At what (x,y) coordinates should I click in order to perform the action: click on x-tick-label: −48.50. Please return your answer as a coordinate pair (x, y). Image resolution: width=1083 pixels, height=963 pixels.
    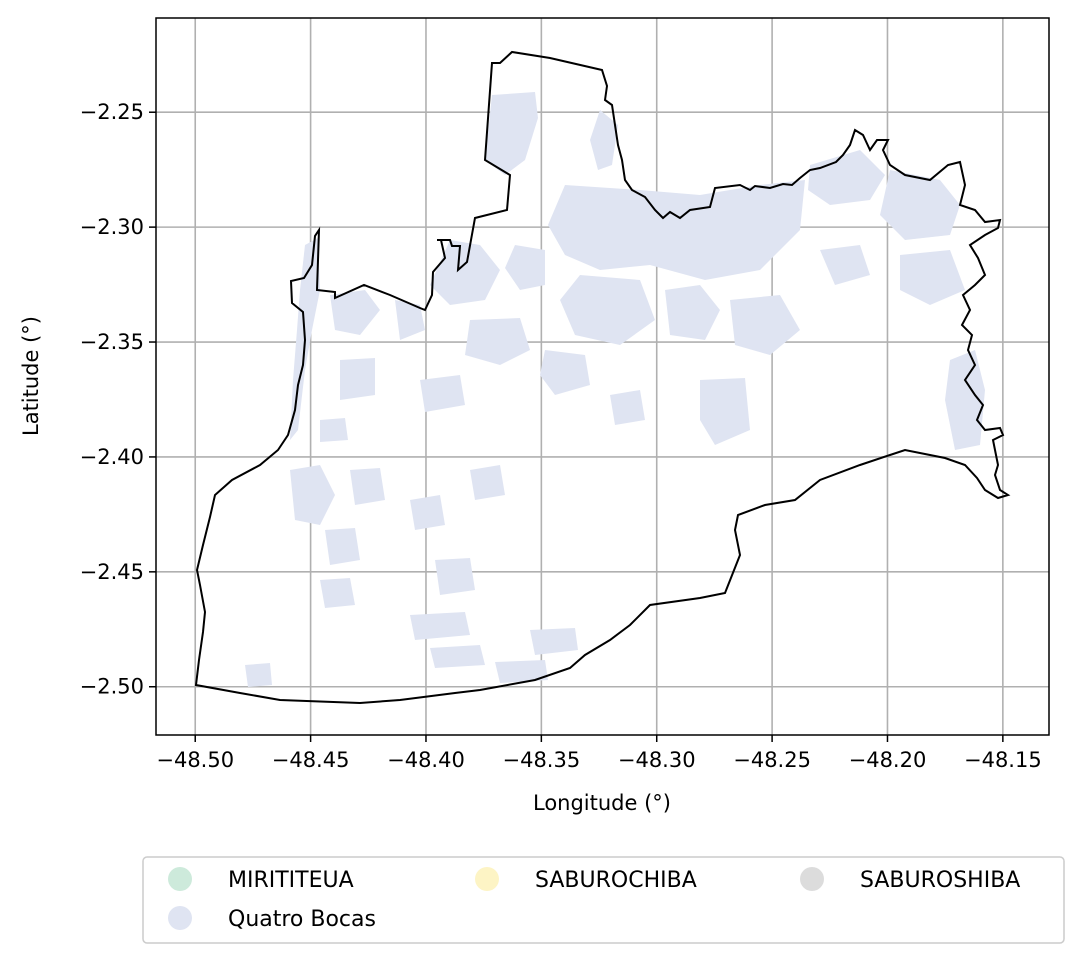
    Looking at the image, I should click on (195, 760).